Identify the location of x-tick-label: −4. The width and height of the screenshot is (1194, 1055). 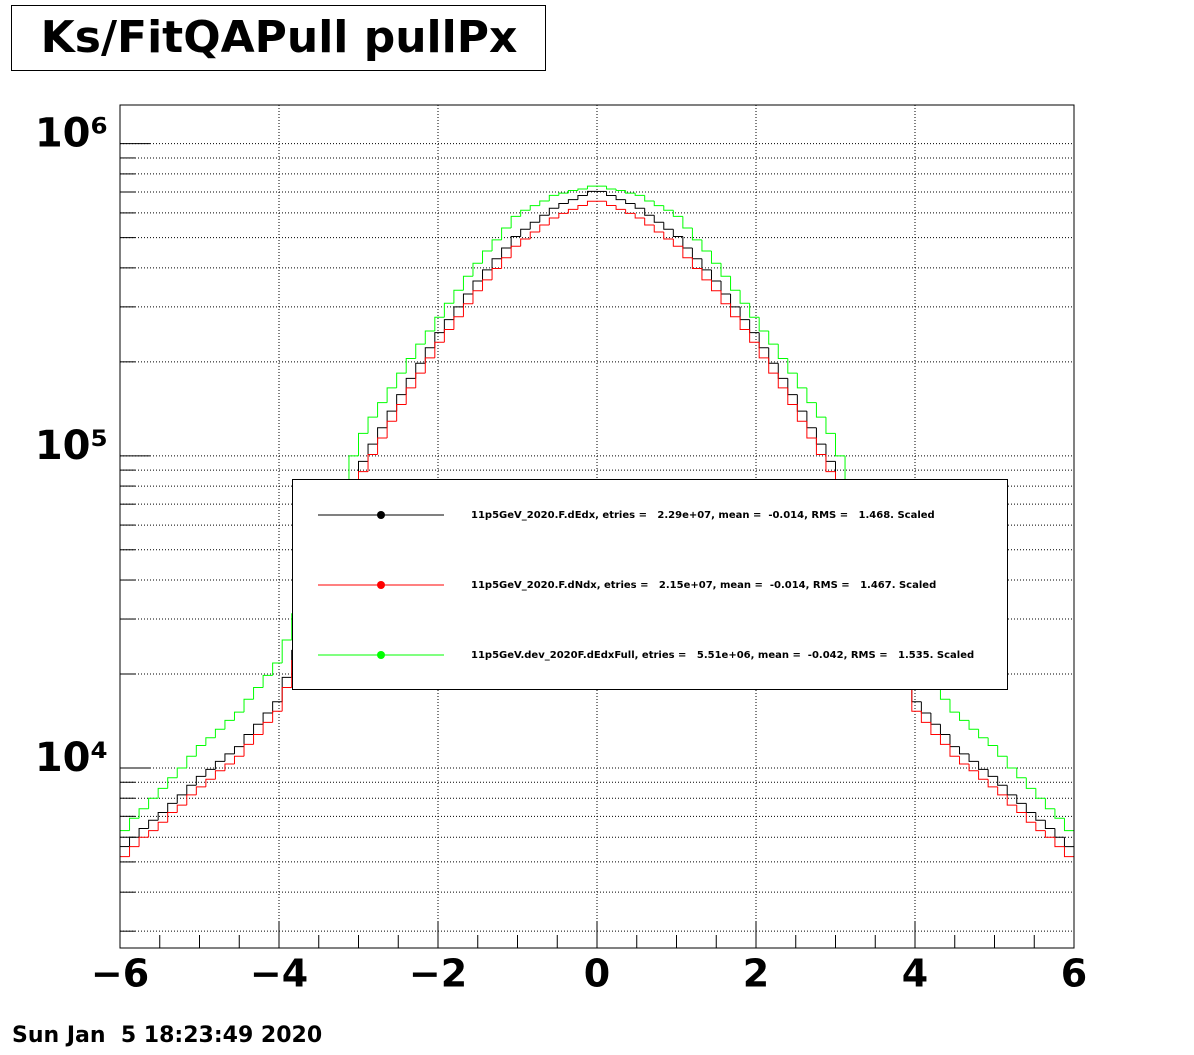
(279, 974).